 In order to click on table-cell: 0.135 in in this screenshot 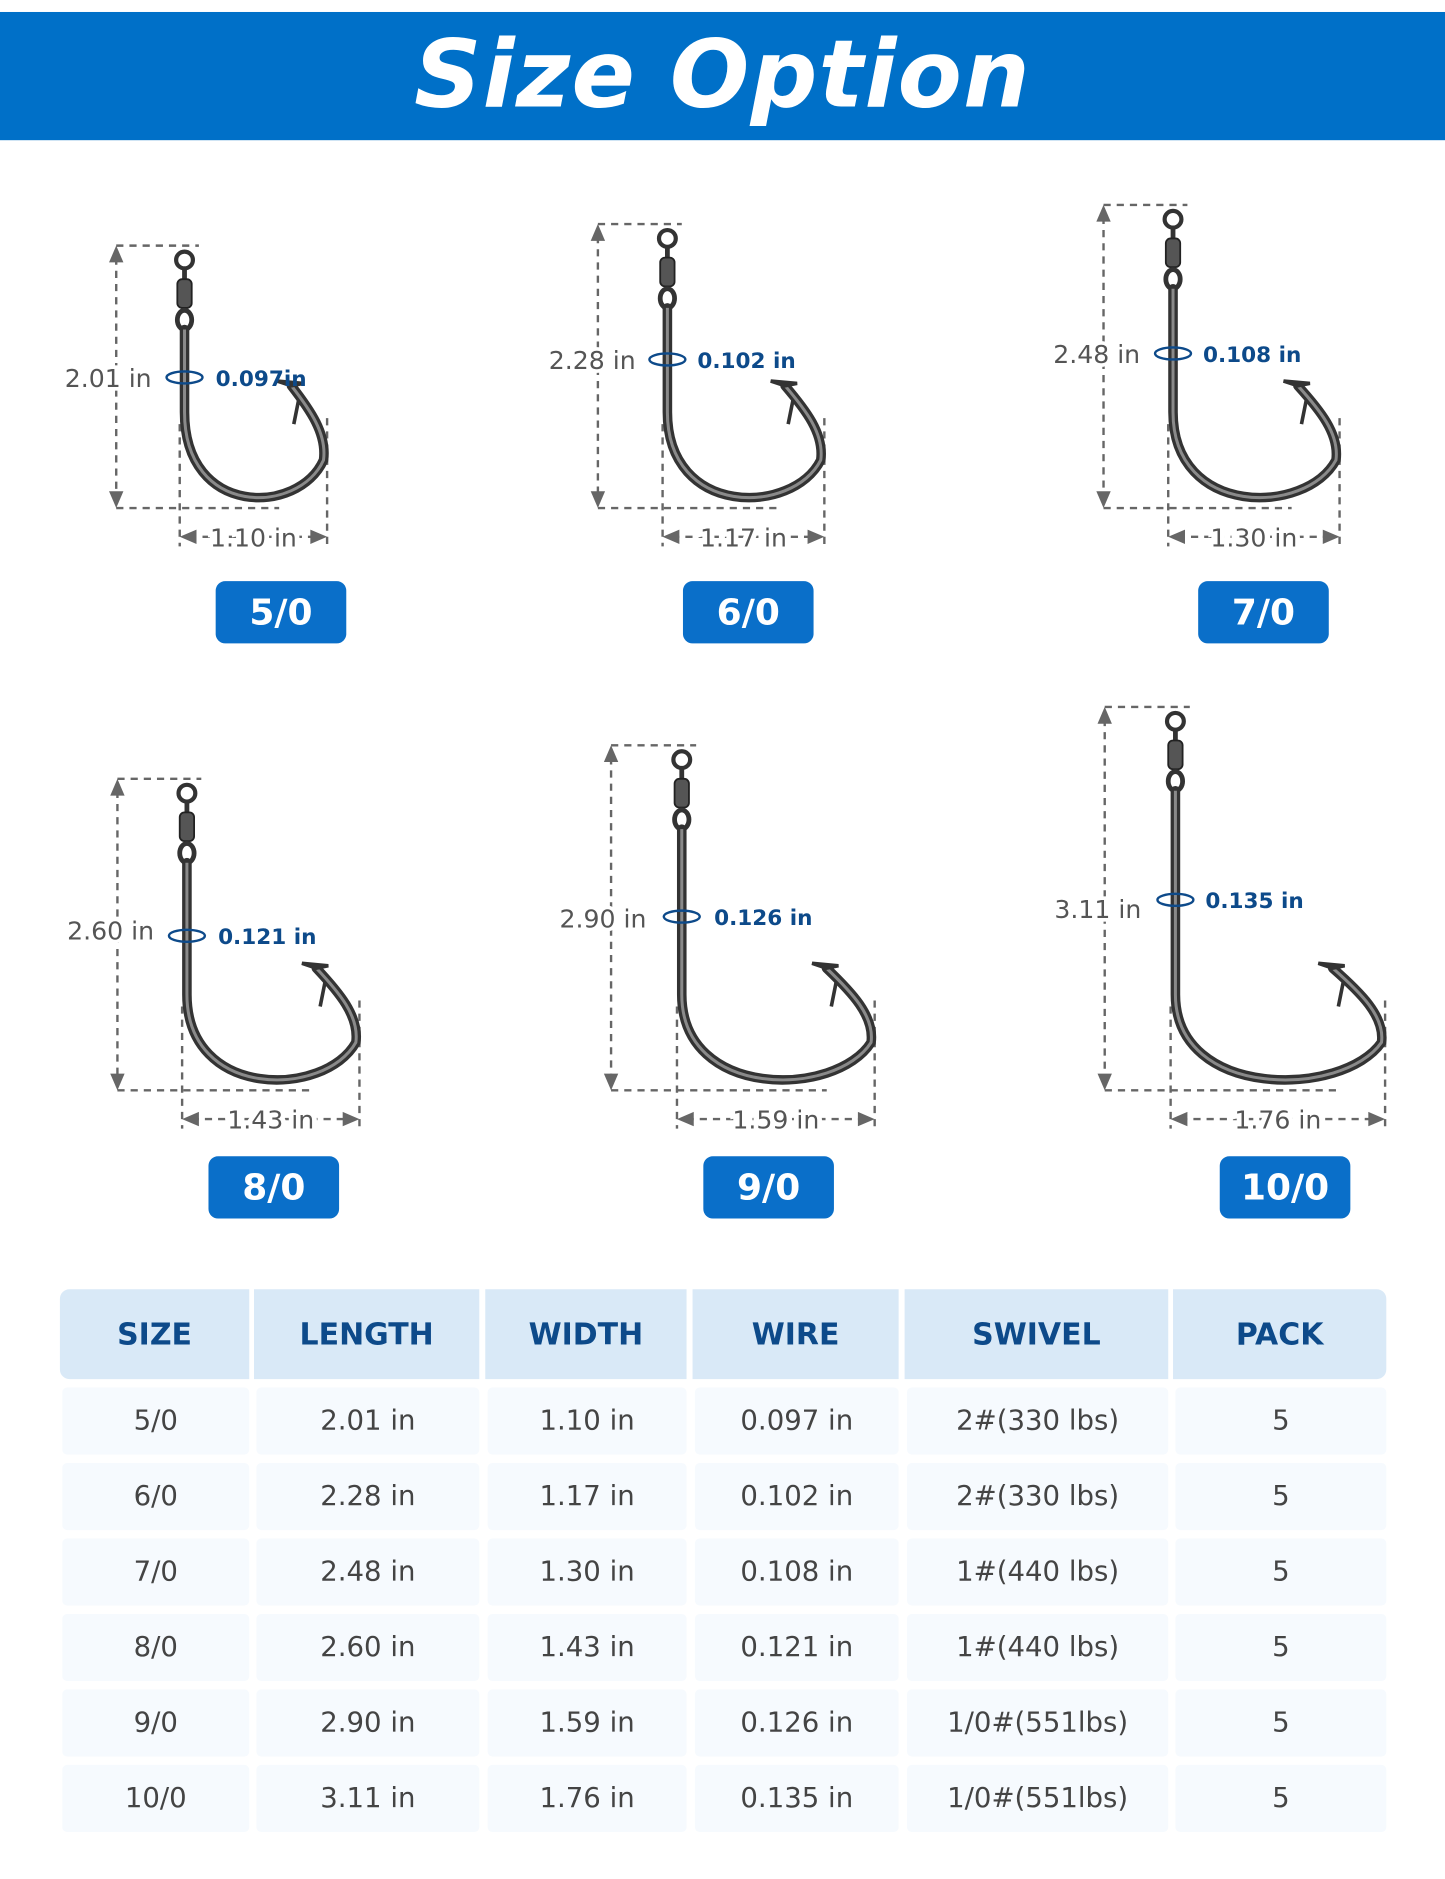, I will do `click(796, 1798)`.